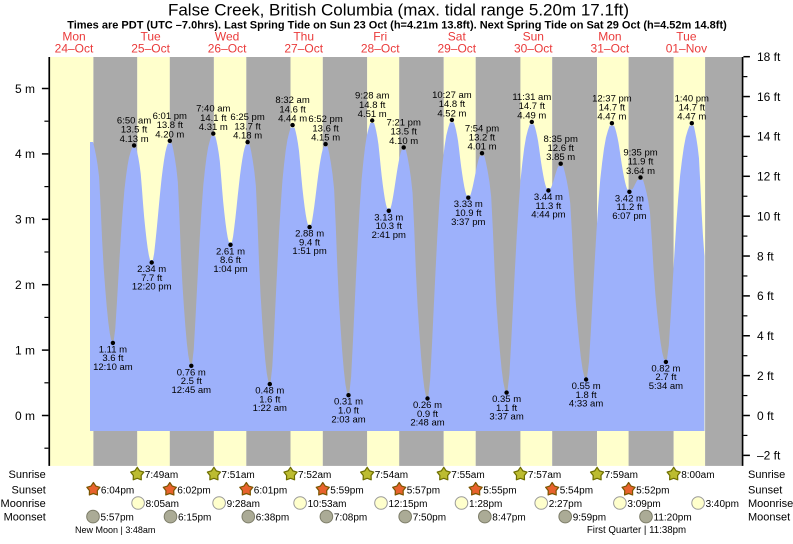 This screenshot has height=544, width=793. What do you see at coordinates (769, 518) in the screenshot?
I see `svg-text: Moonset` at bounding box center [769, 518].